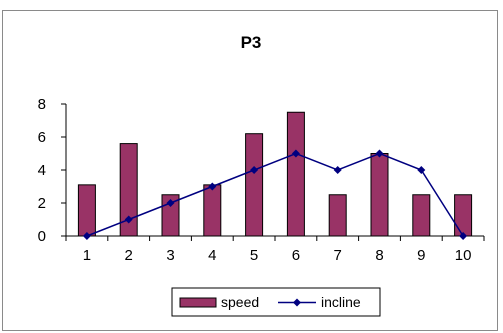 Image resolution: width=503 pixels, height=333 pixels. Describe the element at coordinates (251, 42) in the screenshot. I see `chart-title: P3` at that location.